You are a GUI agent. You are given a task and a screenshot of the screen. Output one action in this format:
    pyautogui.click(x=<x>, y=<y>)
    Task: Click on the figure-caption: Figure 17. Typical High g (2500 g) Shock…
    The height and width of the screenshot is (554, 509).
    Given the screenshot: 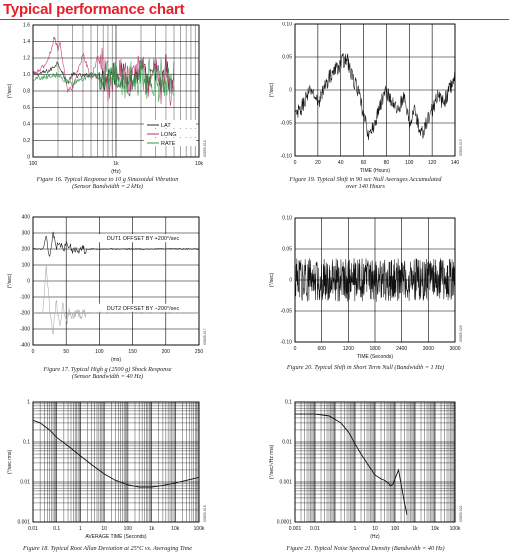 What is the action you would take?
    pyautogui.click(x=107, y=373)
    